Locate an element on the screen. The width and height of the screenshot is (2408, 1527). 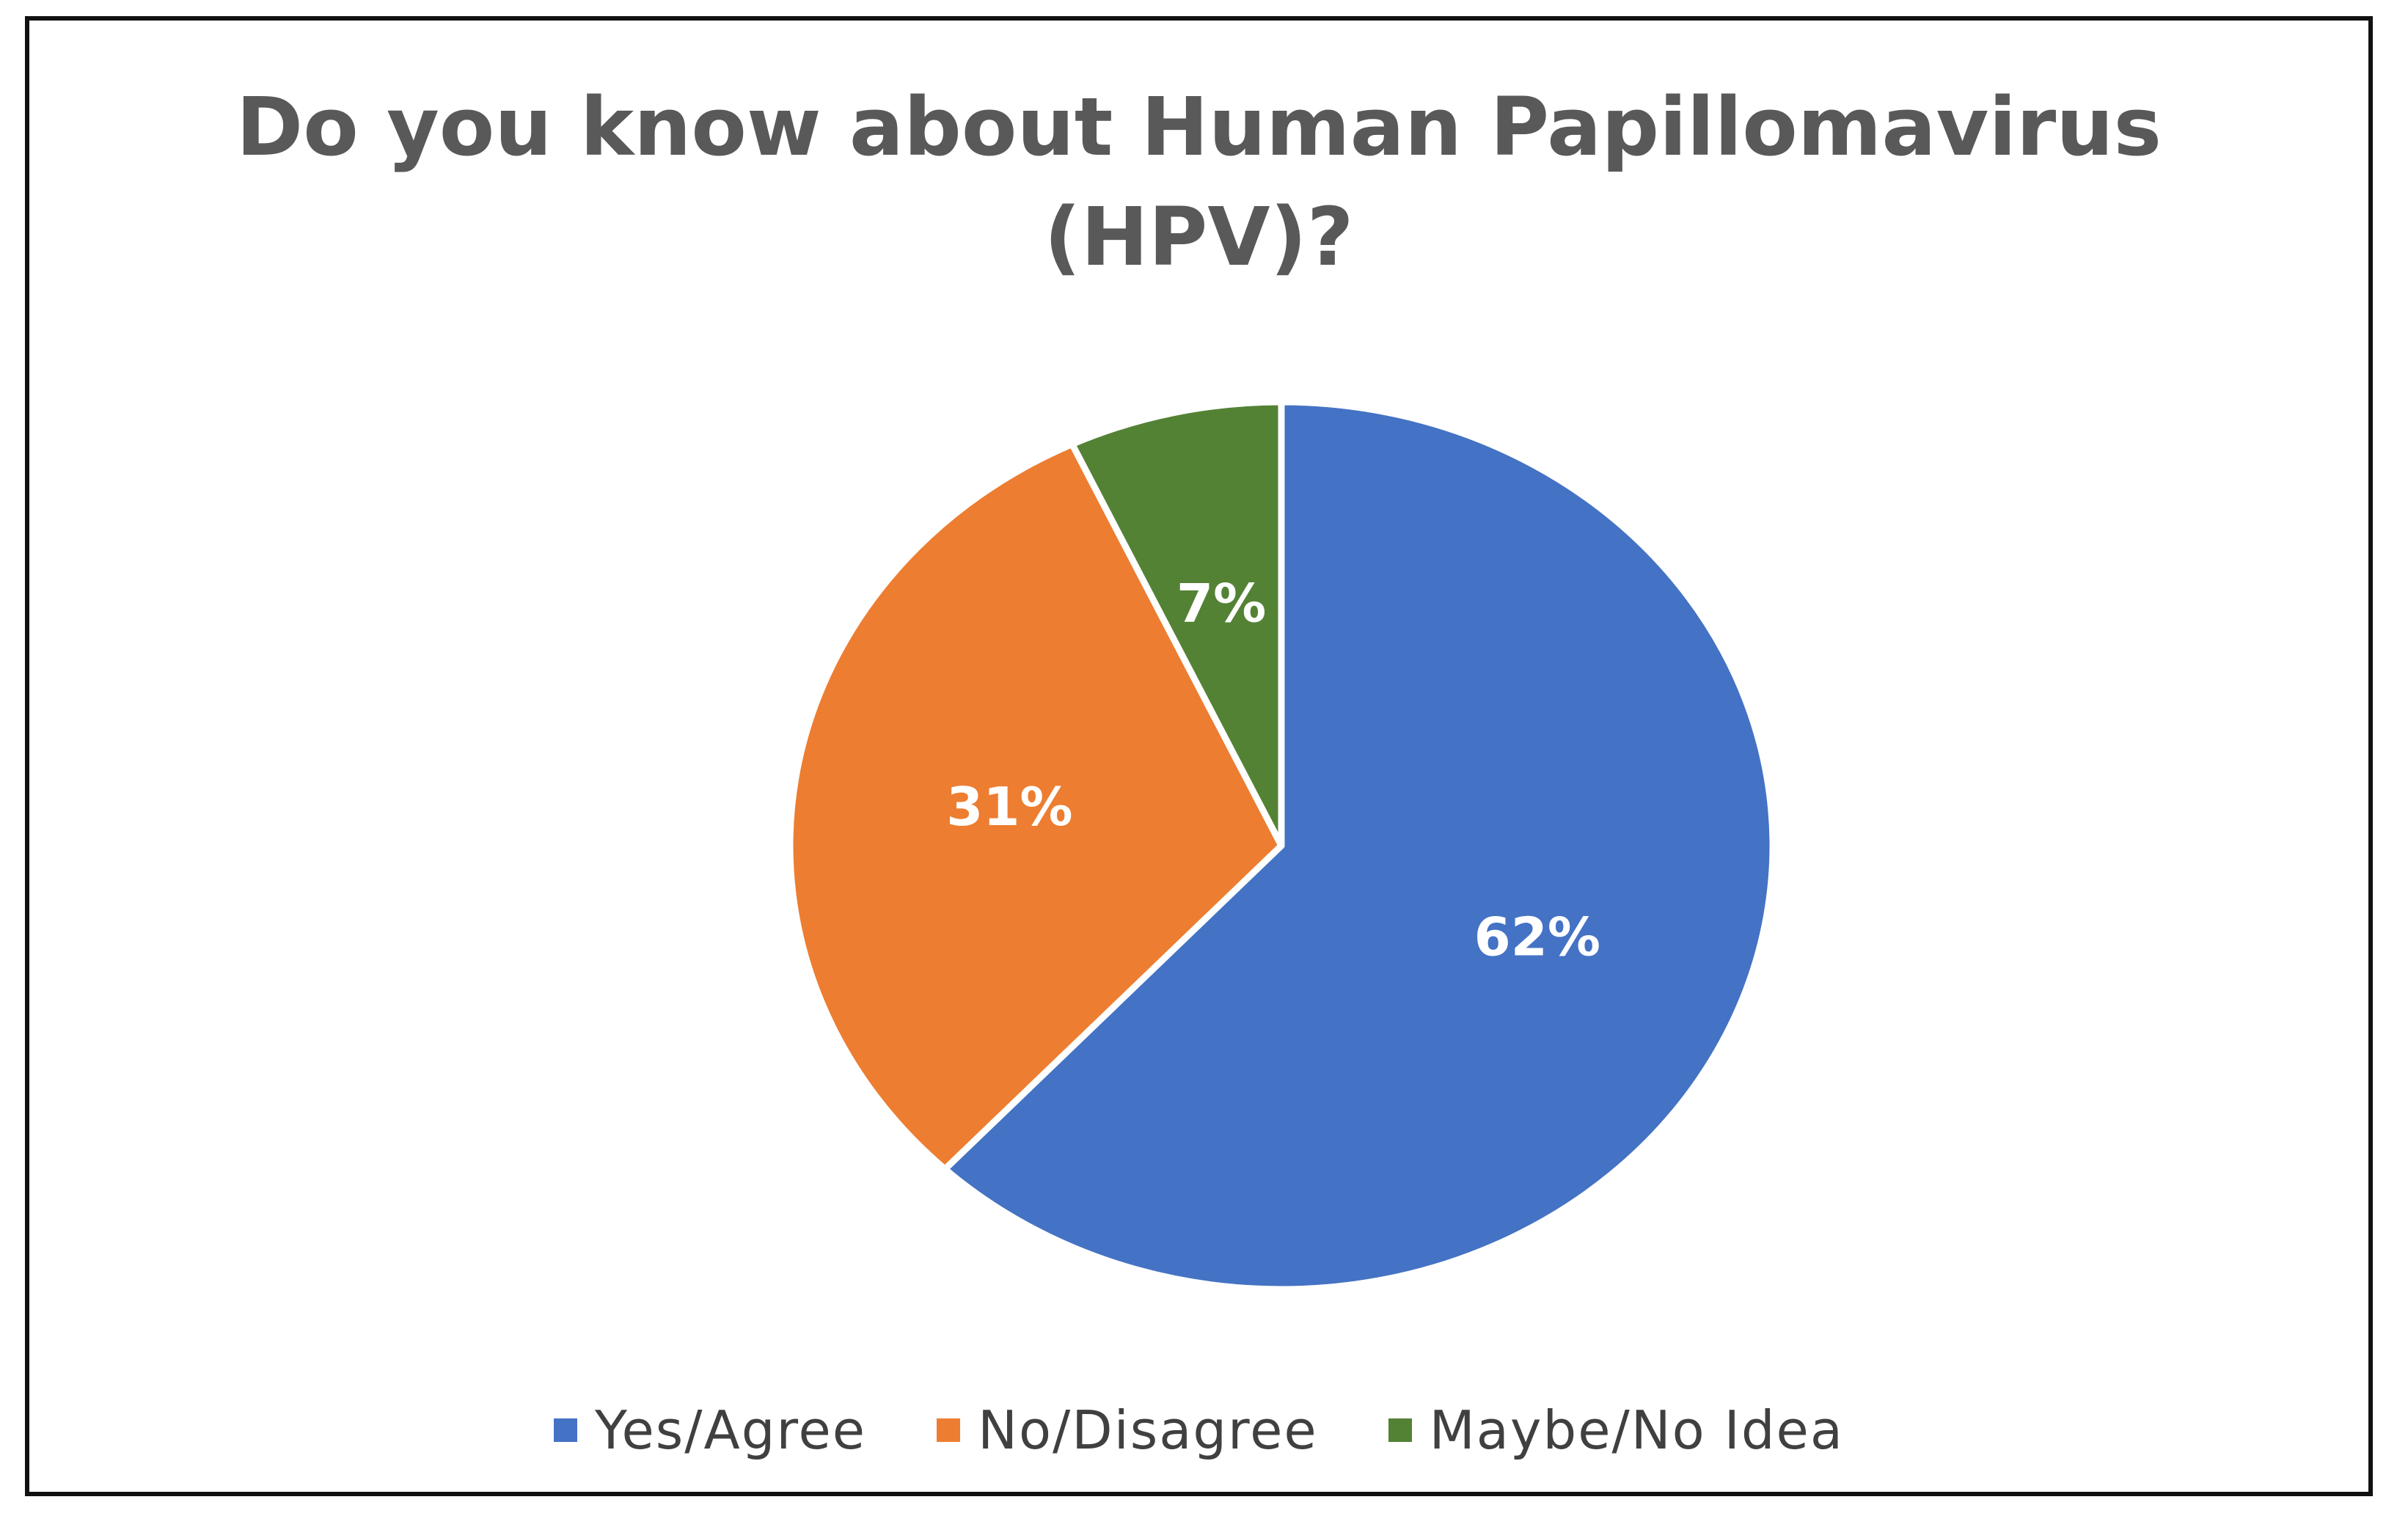
data-label-no-disagree: 31% is located at coordinates (1009, 807).